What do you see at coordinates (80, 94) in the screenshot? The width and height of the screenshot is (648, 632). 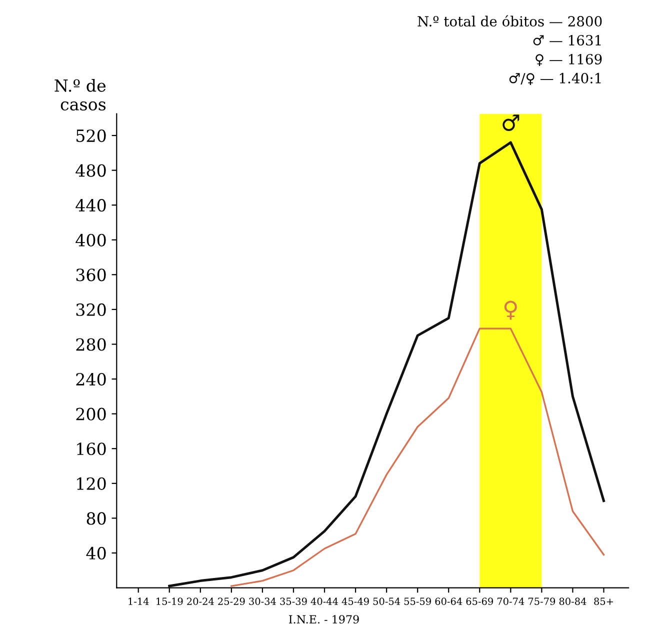 I see `y-axis-title: N.º de casos` at bounding box center [80, 94].